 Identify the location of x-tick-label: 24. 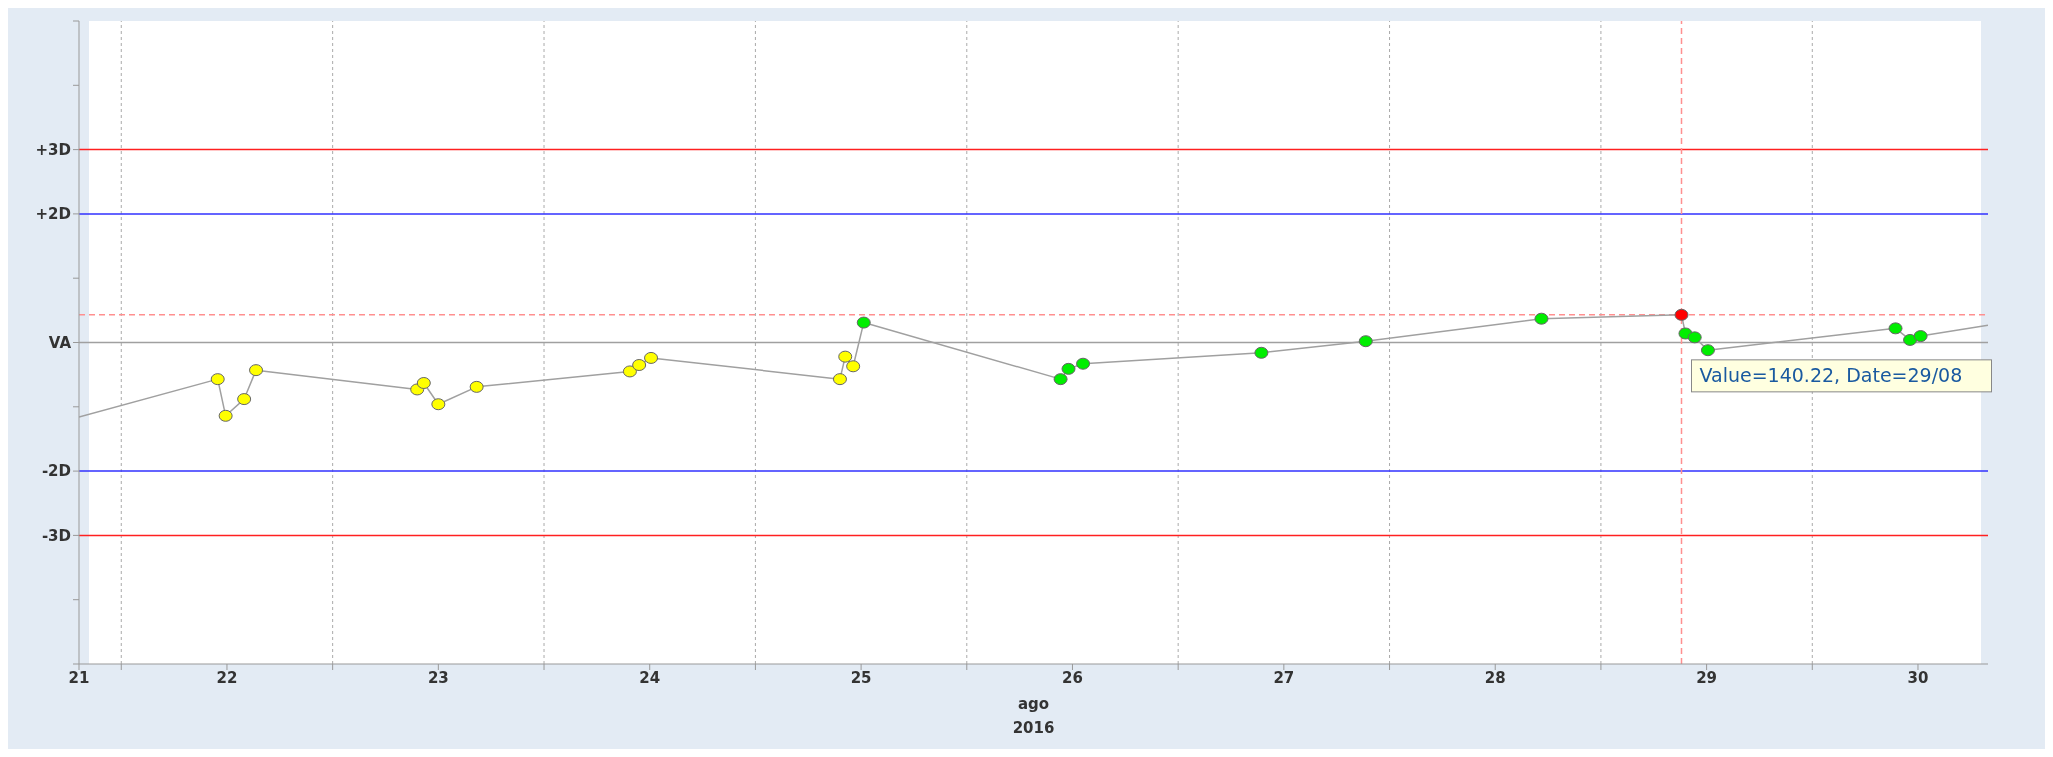
(650, 677).